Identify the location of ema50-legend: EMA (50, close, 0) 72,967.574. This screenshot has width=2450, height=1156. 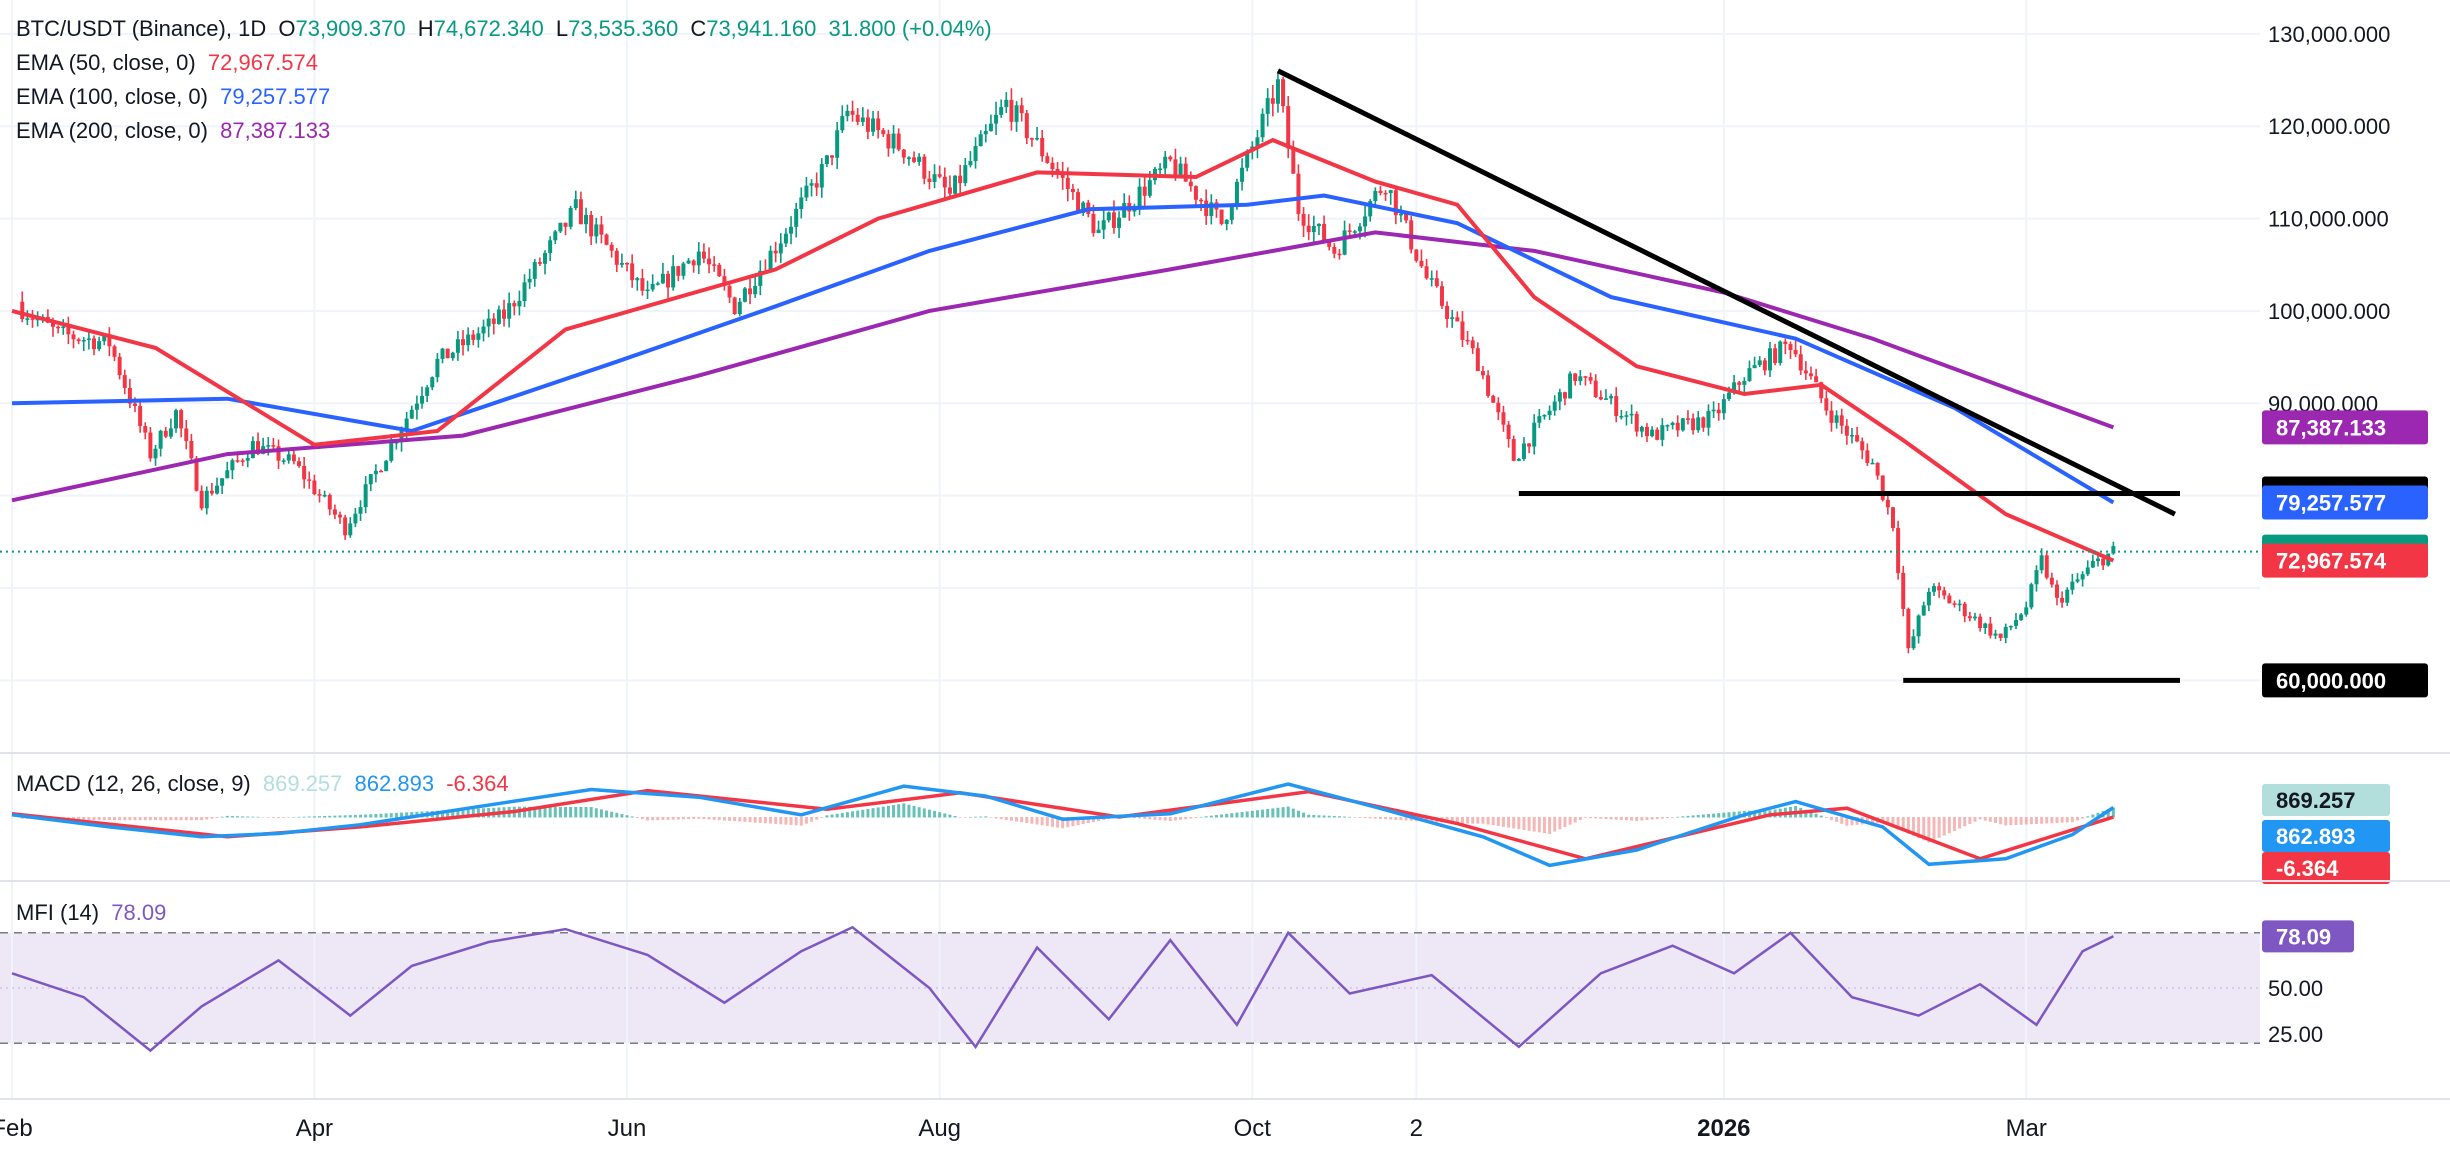
(170, 63).